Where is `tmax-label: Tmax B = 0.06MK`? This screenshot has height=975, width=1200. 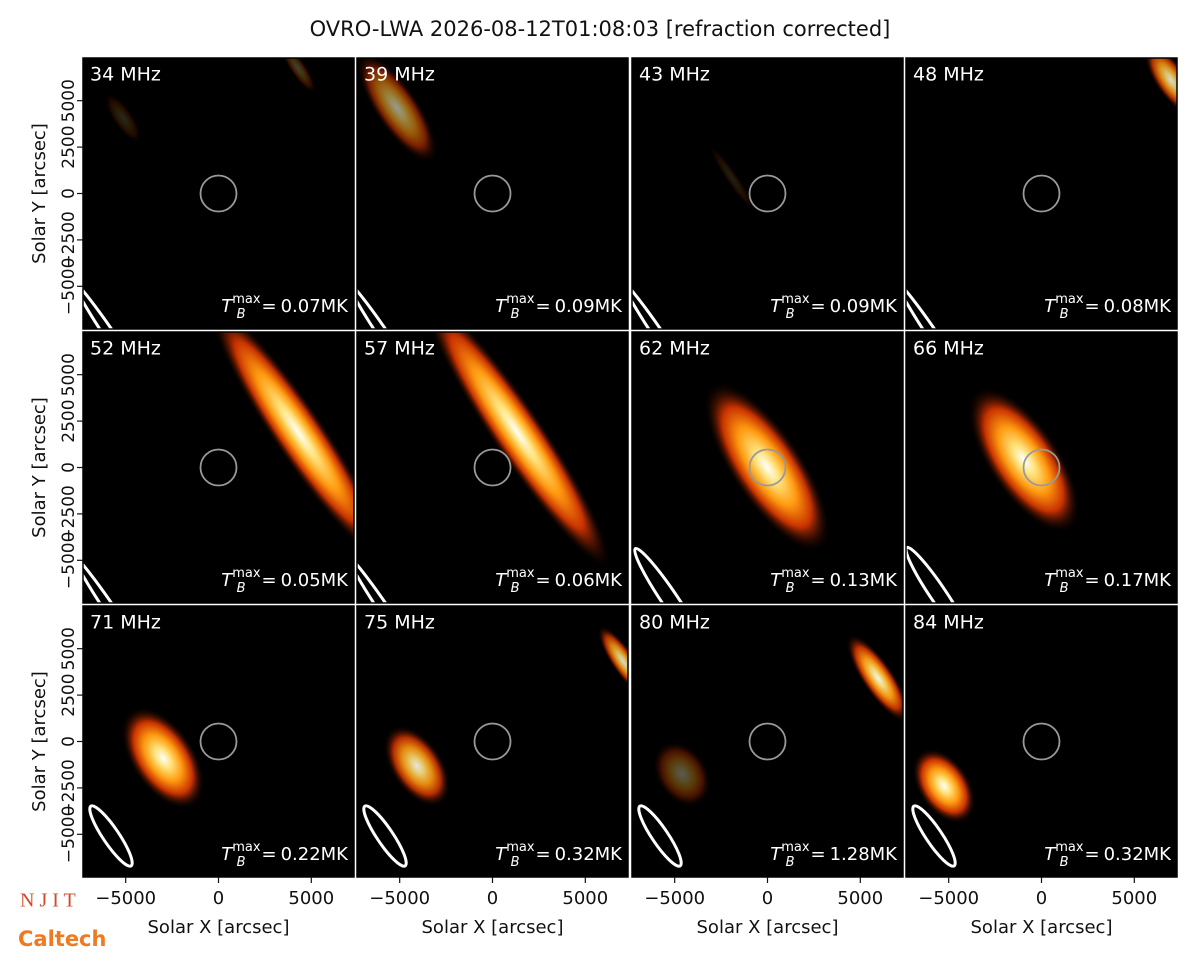 tmax-label: Tmax B = 0.06MK is located at coordinates (559, 581).